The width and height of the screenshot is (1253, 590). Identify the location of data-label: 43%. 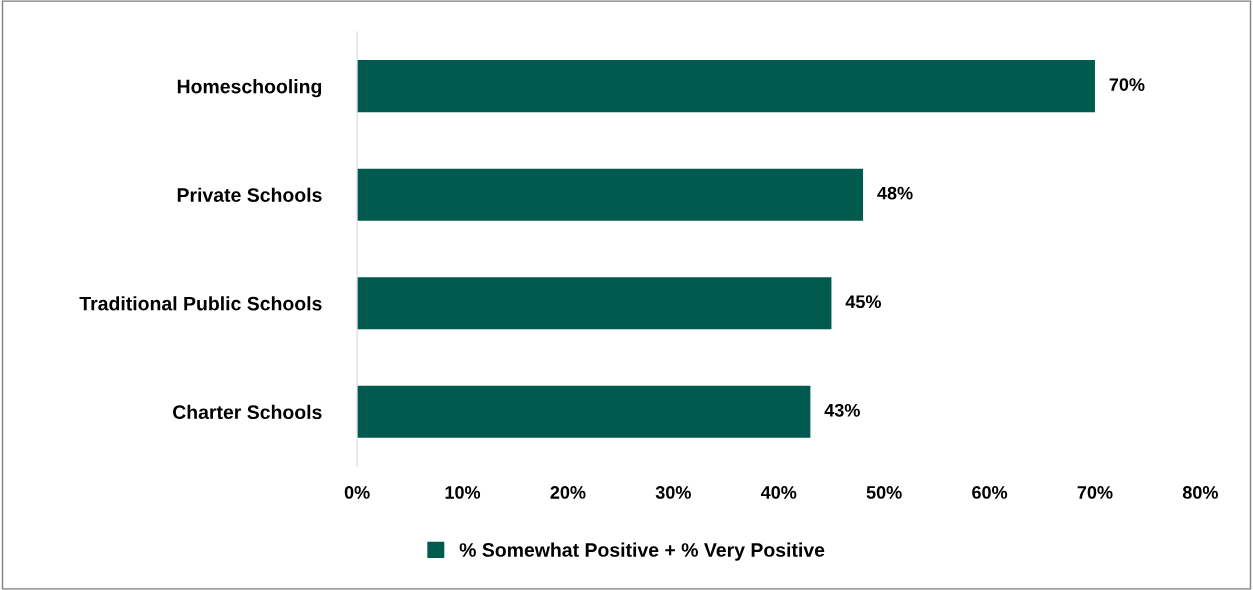
(842, 410).